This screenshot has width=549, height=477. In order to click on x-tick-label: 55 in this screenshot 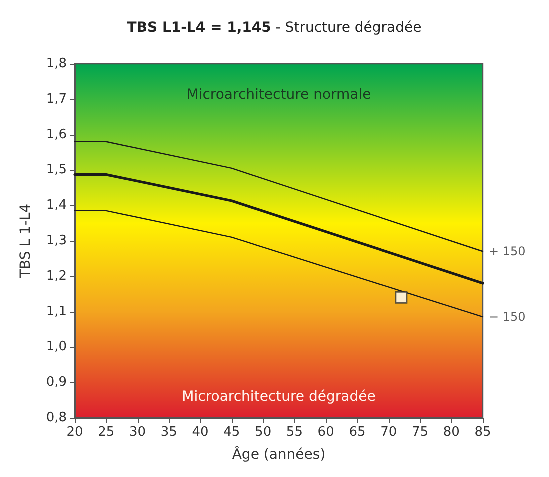, I will do `click(294, 432)`.